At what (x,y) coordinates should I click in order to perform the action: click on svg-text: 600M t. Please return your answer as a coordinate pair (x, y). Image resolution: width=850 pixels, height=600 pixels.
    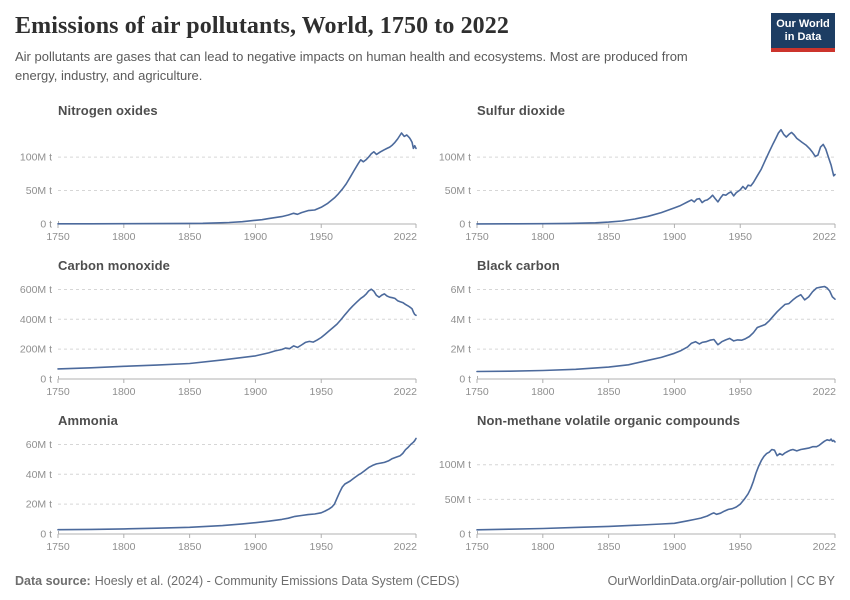
    Looking at the image, I should click on (36, 290).